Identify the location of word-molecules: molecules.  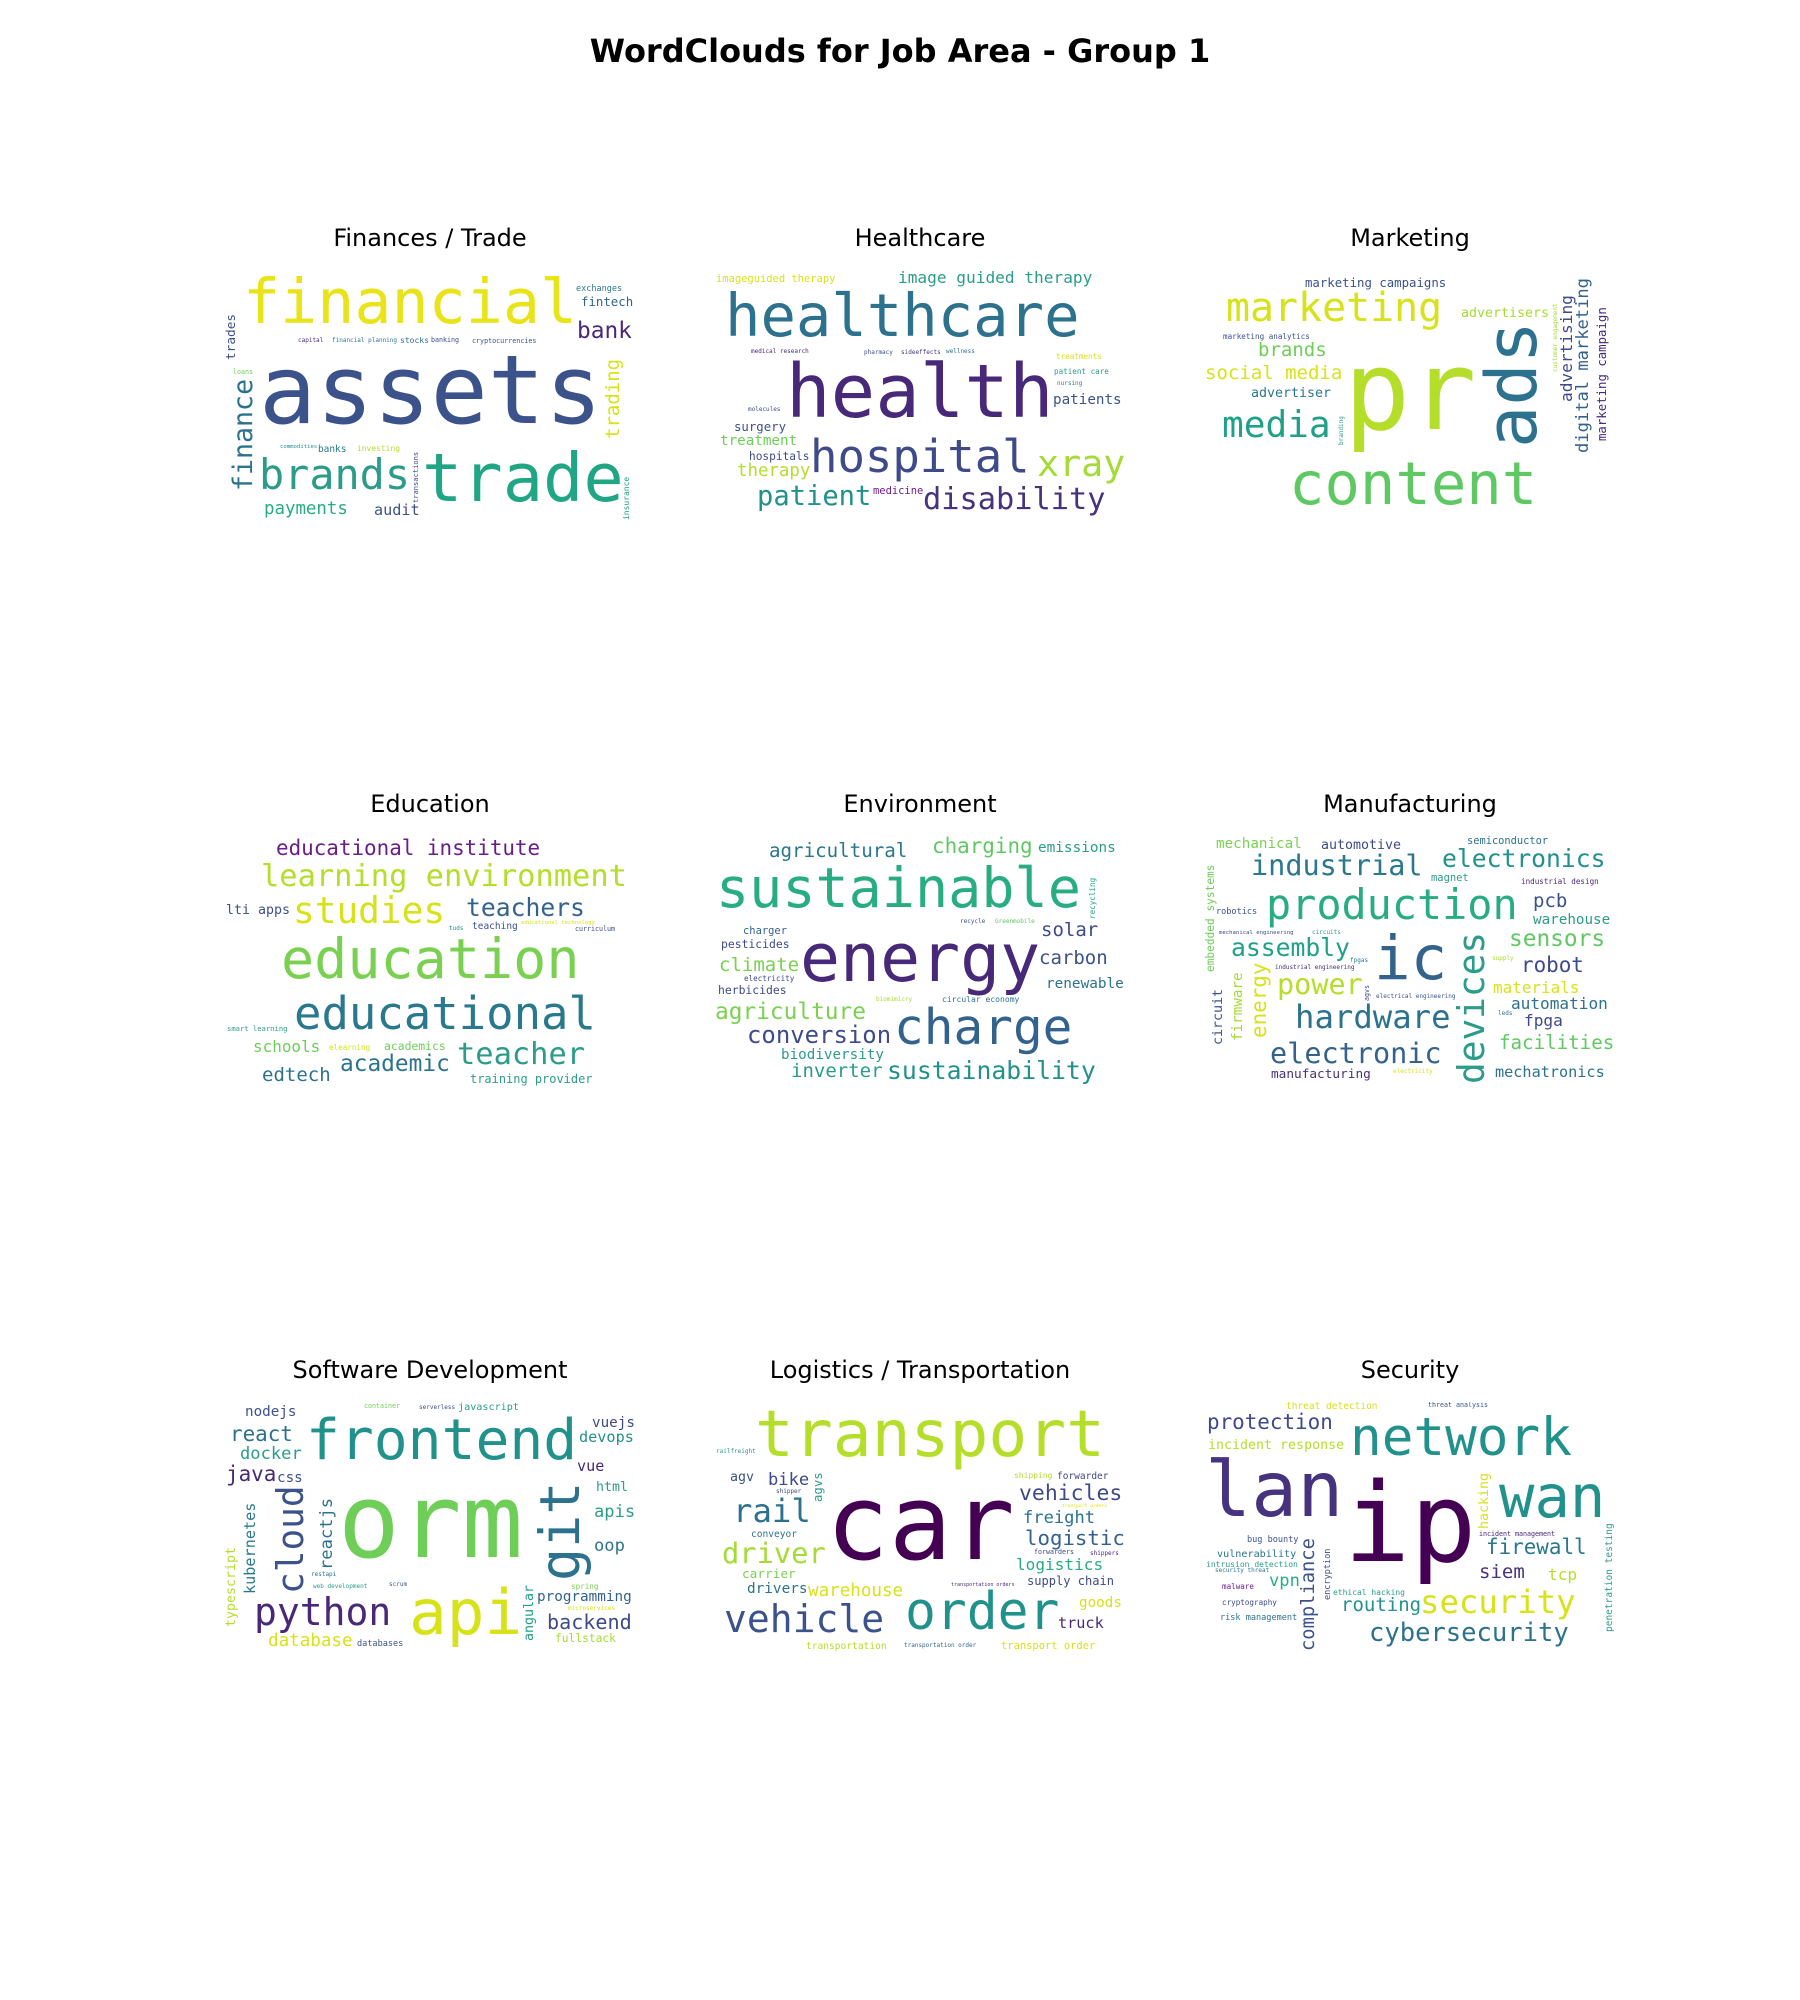
(764, 409).